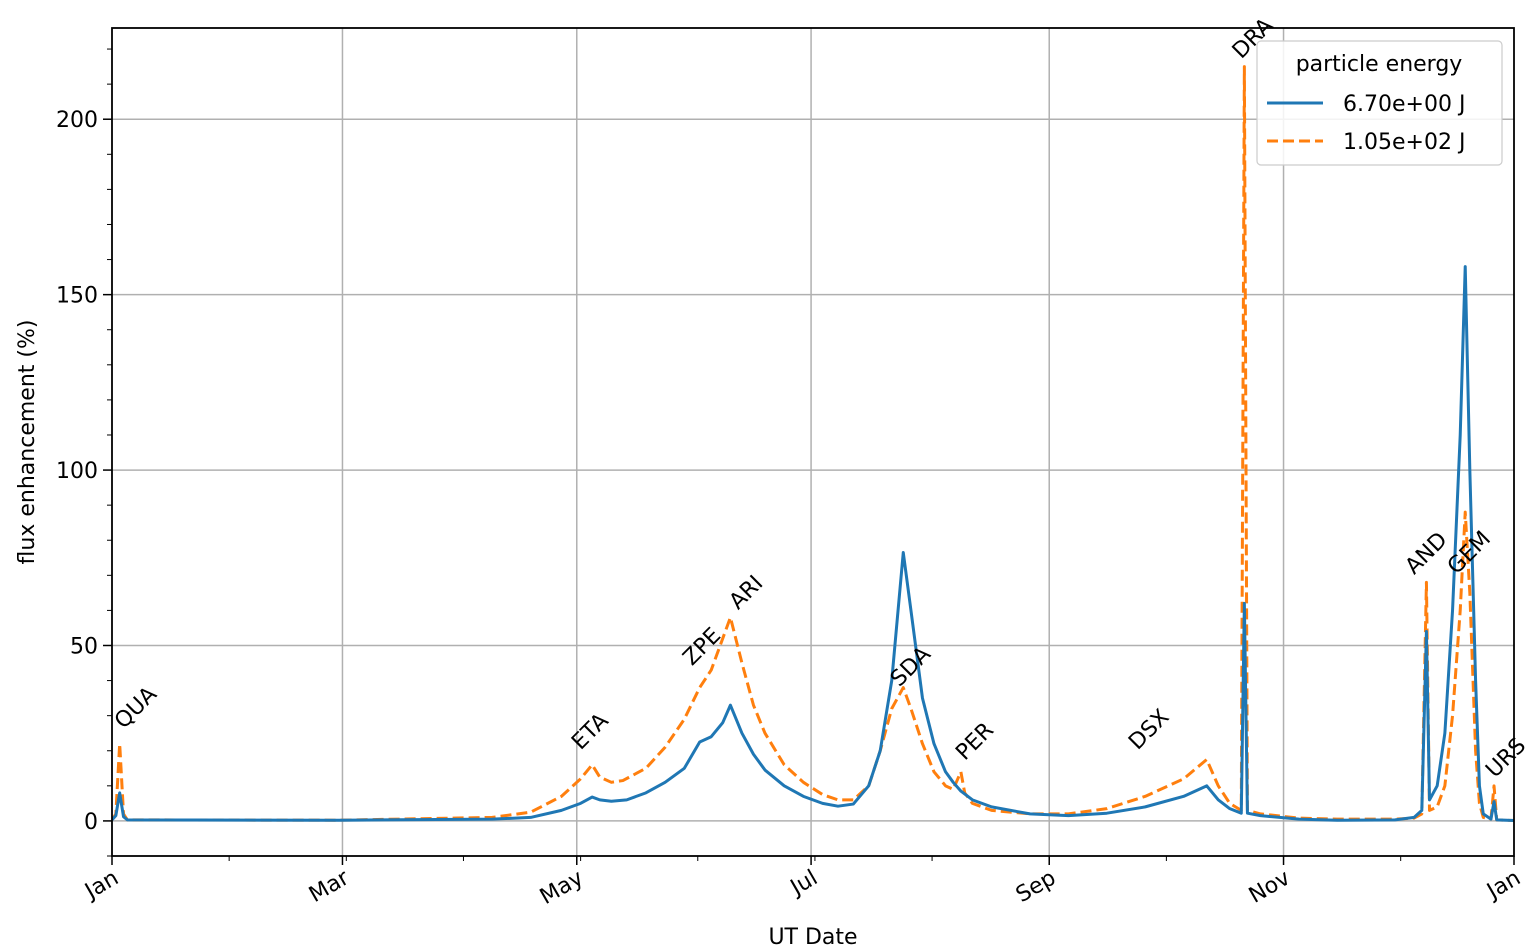 This screenshot has height=952, width=1532. I want to click on x-tick-label: Nov, so click(1270, 887).